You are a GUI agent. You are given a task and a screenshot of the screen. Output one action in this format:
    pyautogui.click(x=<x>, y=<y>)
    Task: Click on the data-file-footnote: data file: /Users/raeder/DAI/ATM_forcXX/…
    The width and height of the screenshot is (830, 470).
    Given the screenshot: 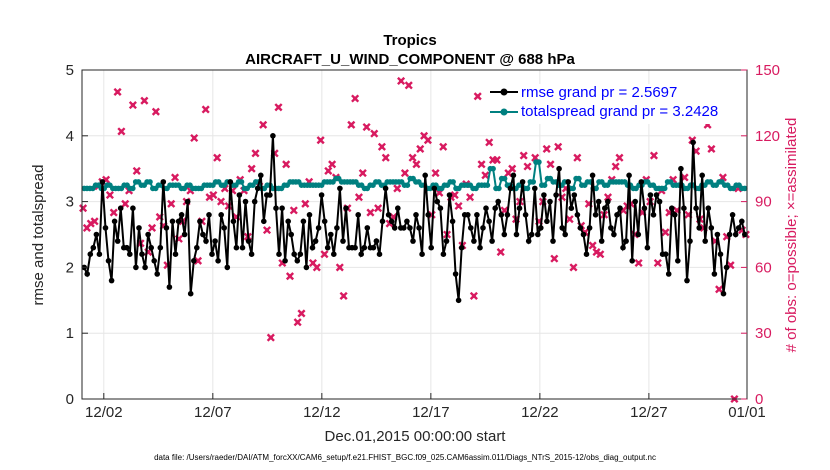 What is the action you would take?
    pyautogui.click(x=405, y=457)
    